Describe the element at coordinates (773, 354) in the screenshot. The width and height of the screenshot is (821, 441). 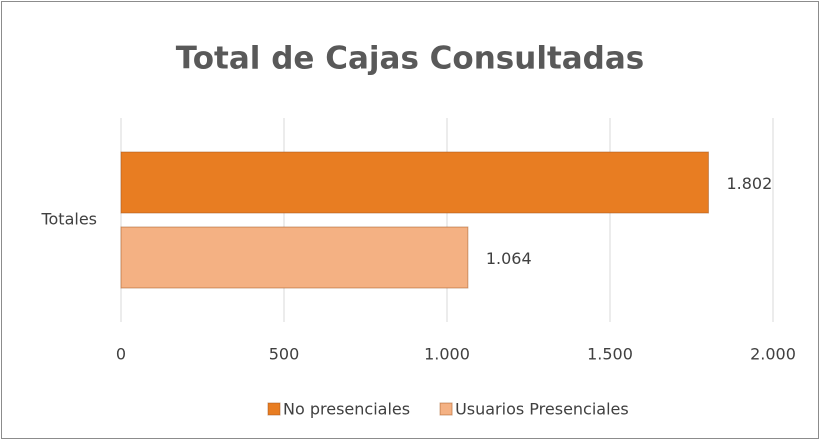
I see `x-tick-label: 2.000` at that location.